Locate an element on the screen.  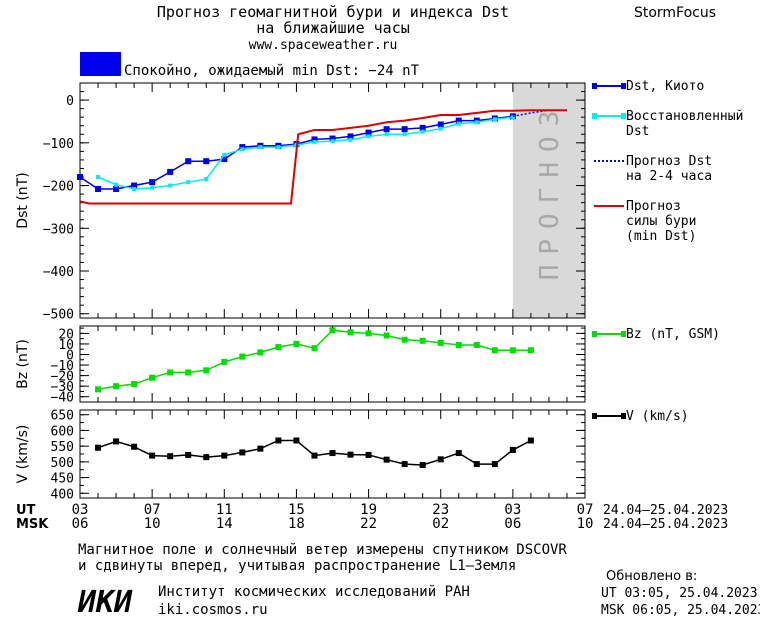
y-axis-label: V (km/s) is located at coordinates (23, 454).